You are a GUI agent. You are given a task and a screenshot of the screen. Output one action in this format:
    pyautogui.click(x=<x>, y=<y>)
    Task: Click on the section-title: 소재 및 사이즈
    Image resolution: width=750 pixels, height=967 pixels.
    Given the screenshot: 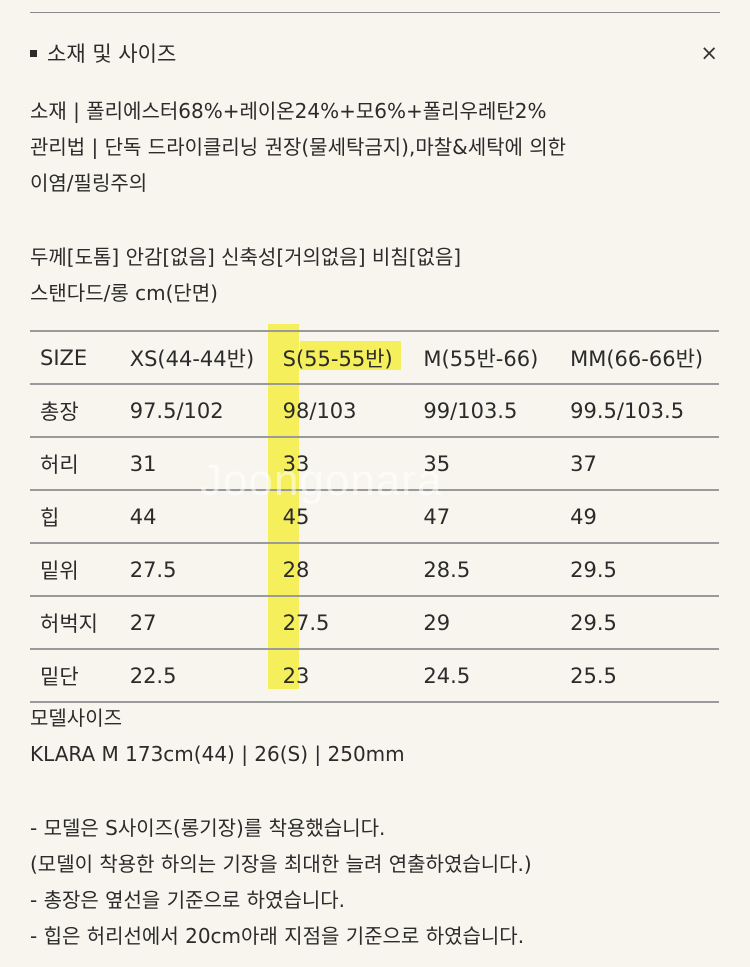 What is the action you would take?
    pyautogui.click(x=112, y=54)
    